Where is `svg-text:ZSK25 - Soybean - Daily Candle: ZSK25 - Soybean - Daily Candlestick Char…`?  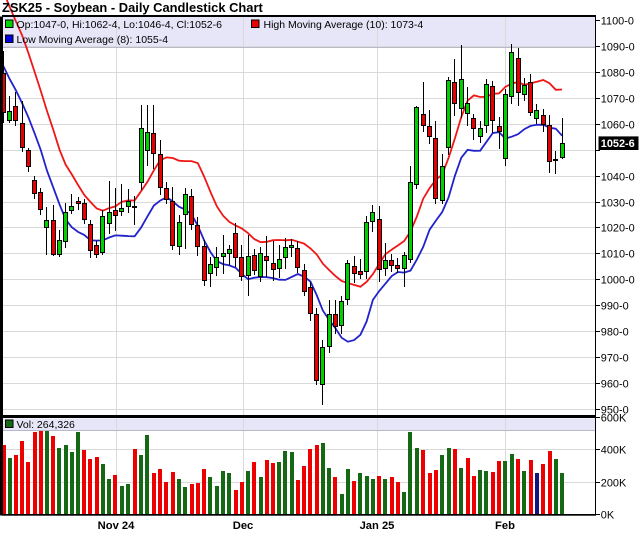 svg-text:ZSK25 - Soybean - Daily Candle: ZSK25 - Soybean - Daily Candlestick Char… is located at coordinates (132, 7).